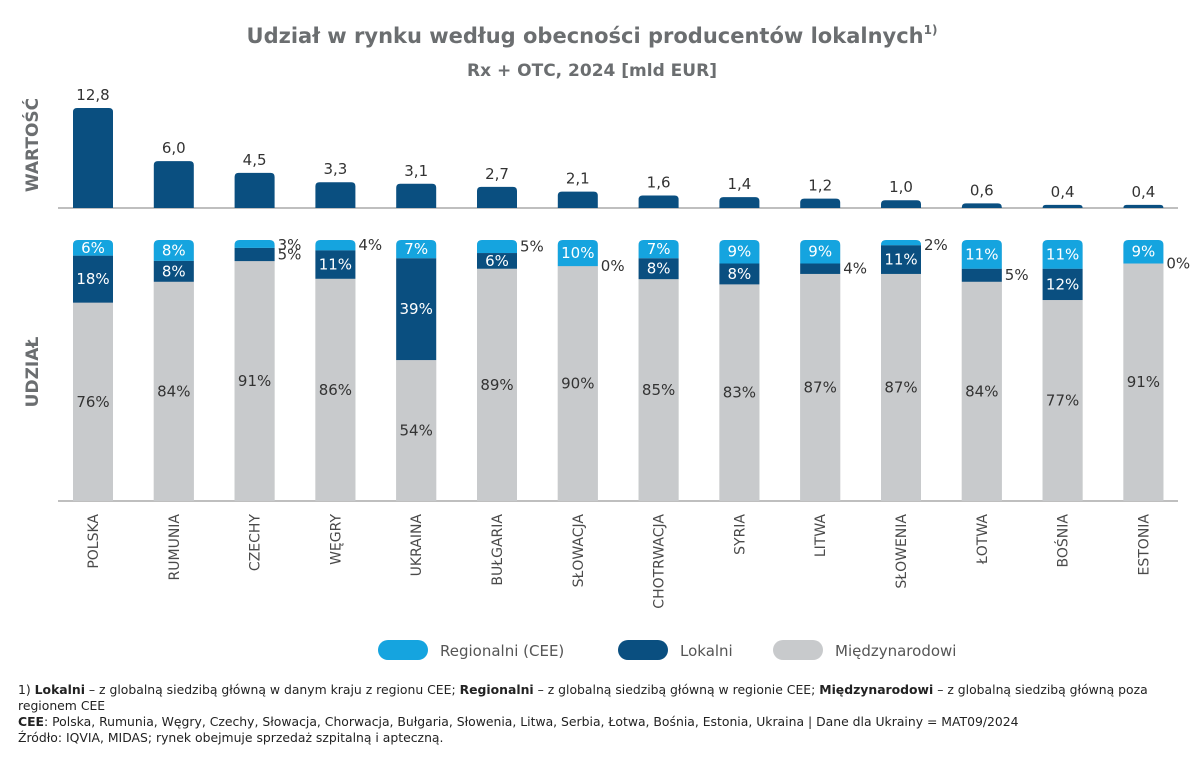 This screenshot has width=1201, height=774. I want to click on segment-regional-ukraina, so click(416, 249).